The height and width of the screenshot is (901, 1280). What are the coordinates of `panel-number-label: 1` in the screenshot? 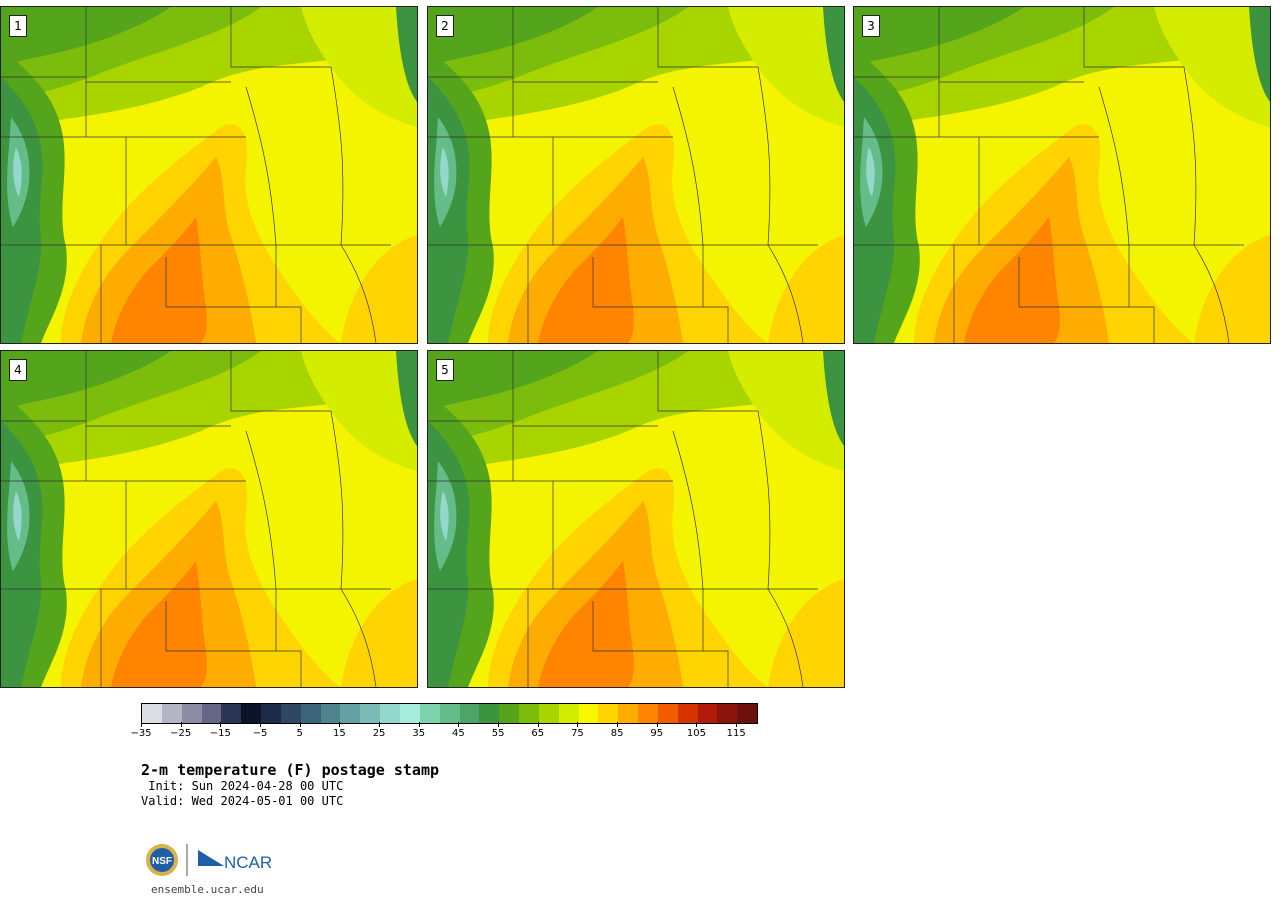 It's located at (18, 26).